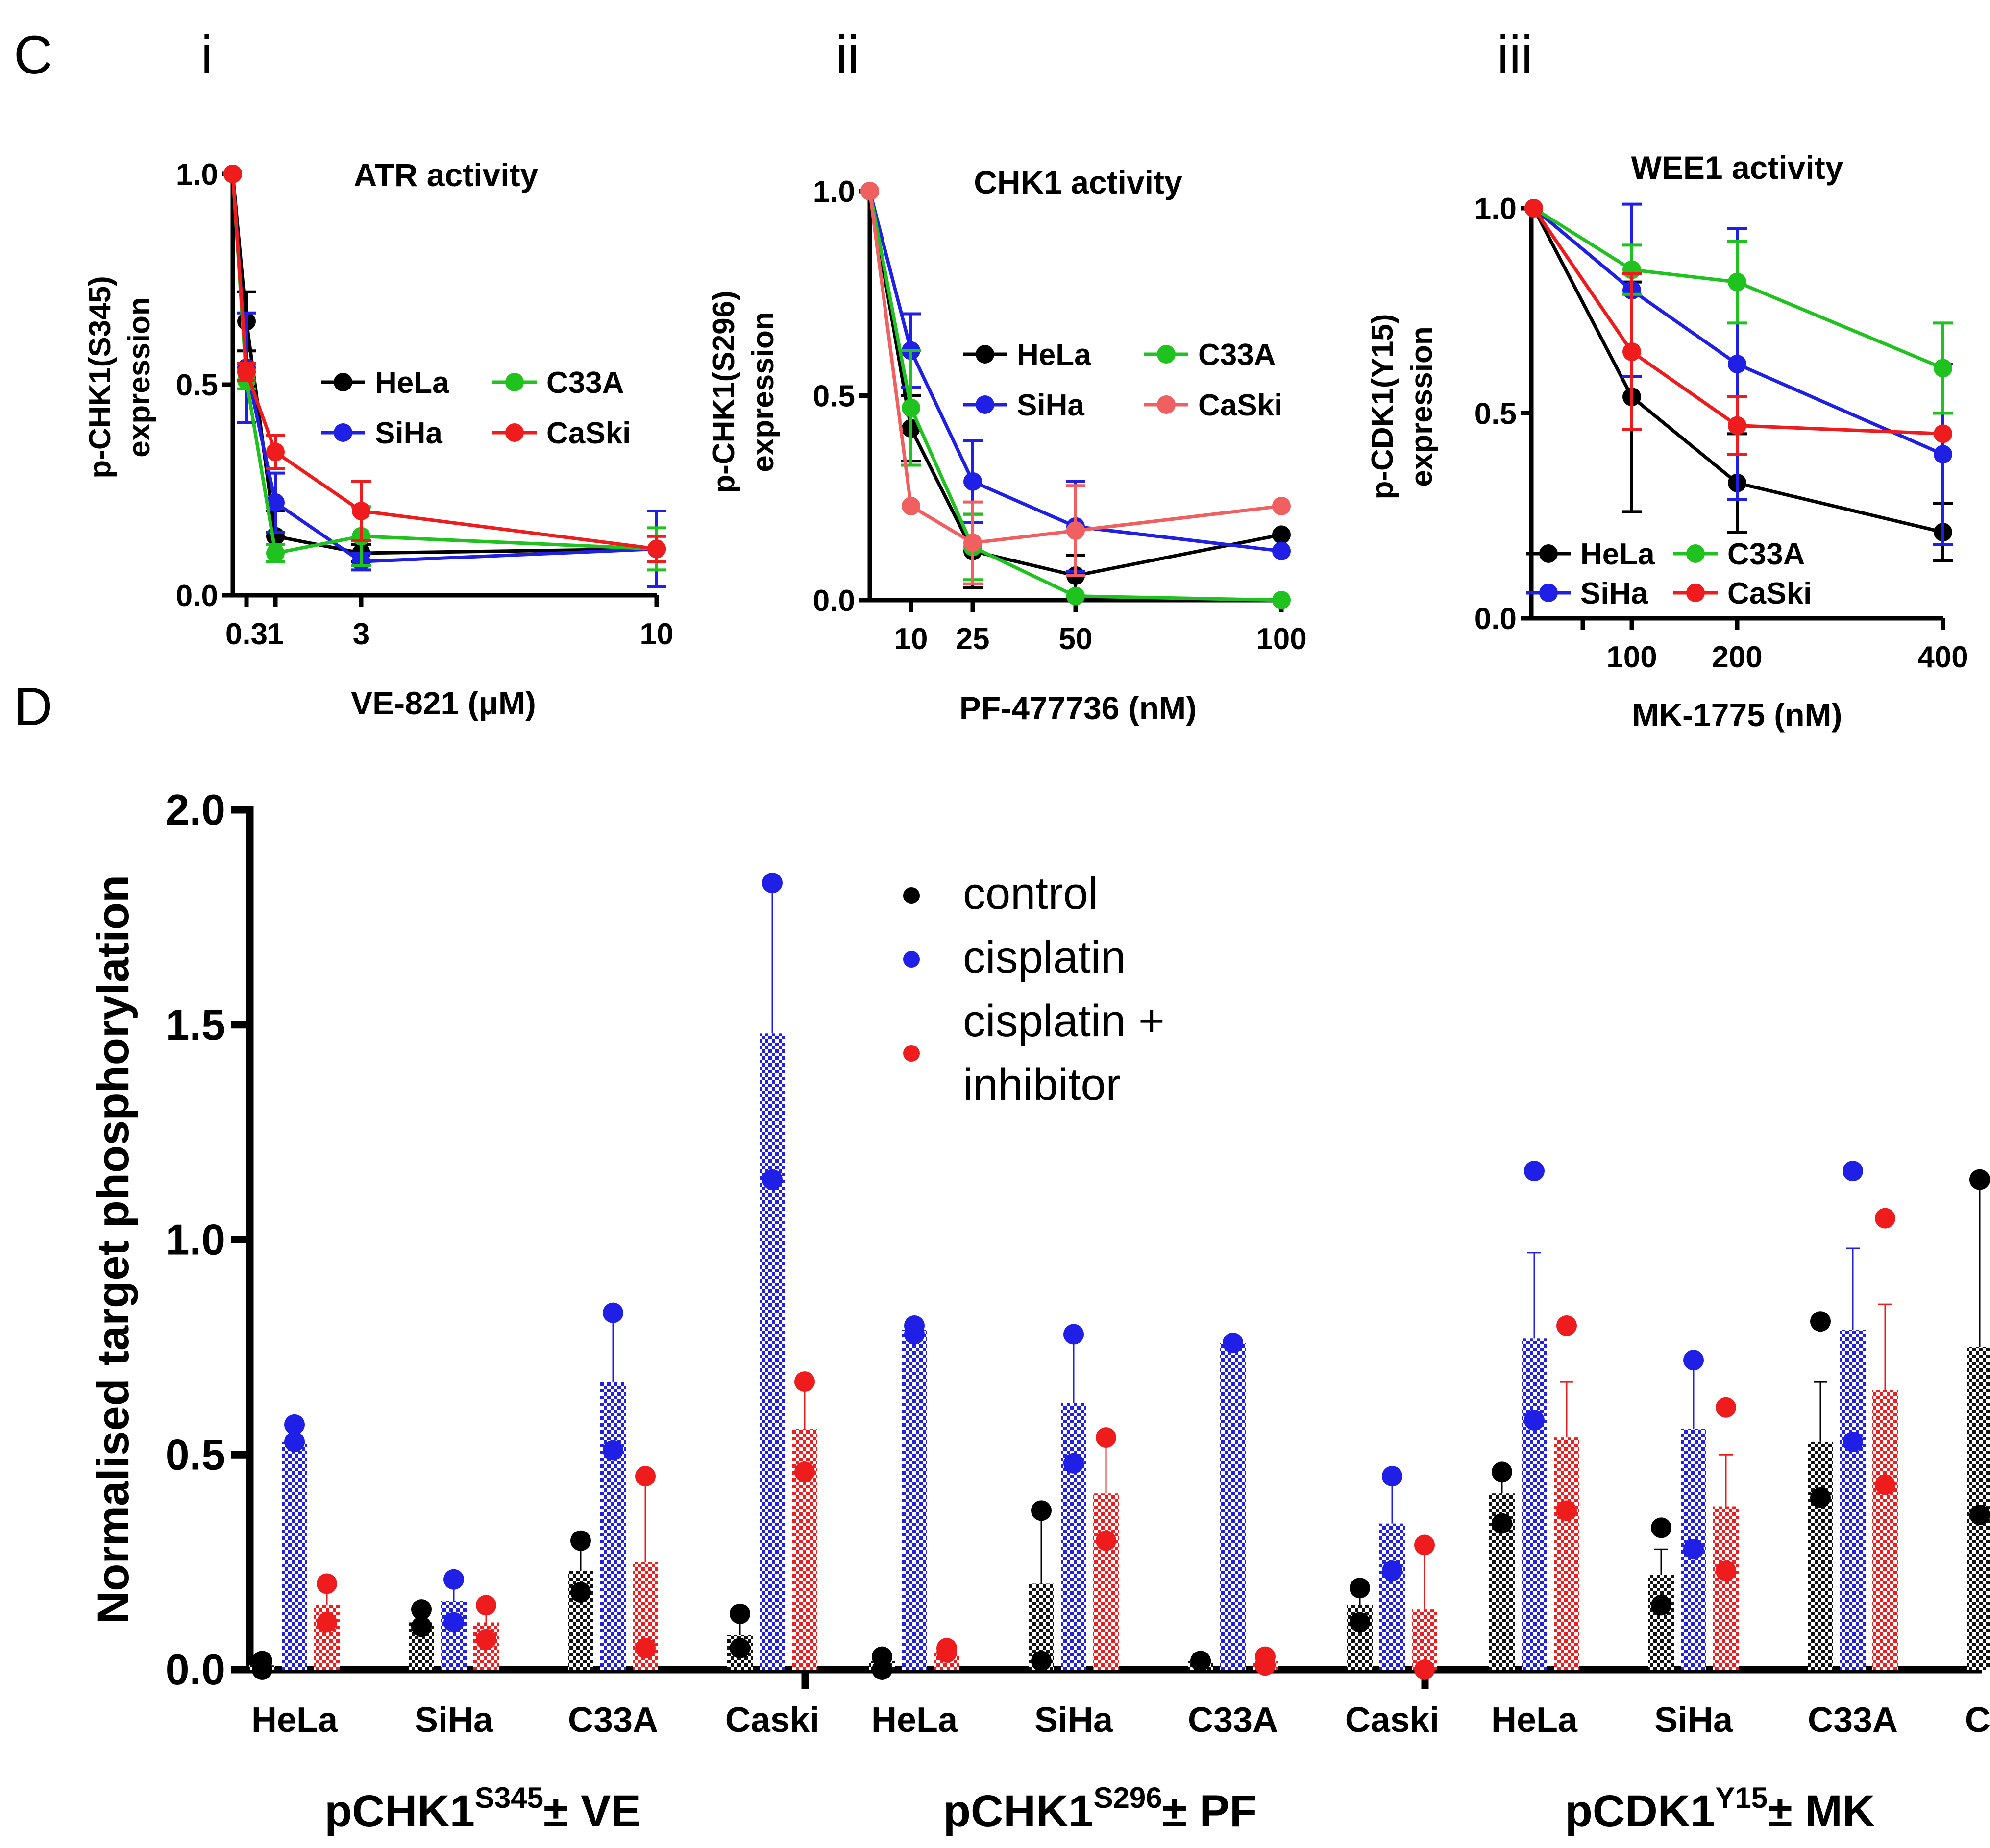  I want to click on ciii-point-siha, so click(1943, 455).